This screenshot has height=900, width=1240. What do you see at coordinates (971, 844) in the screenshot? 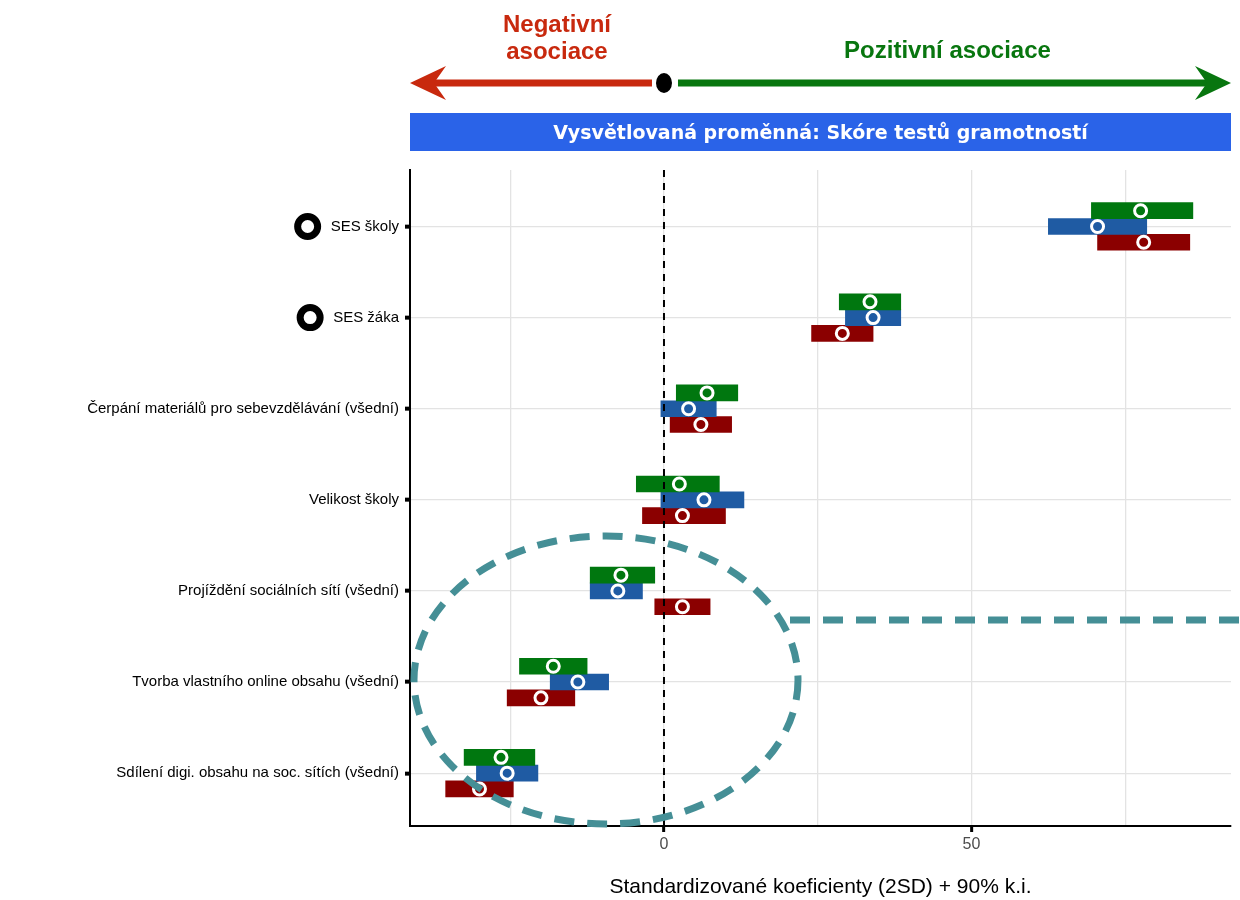
I see `x-tick-label: 50` at bounding box center [971, 844].